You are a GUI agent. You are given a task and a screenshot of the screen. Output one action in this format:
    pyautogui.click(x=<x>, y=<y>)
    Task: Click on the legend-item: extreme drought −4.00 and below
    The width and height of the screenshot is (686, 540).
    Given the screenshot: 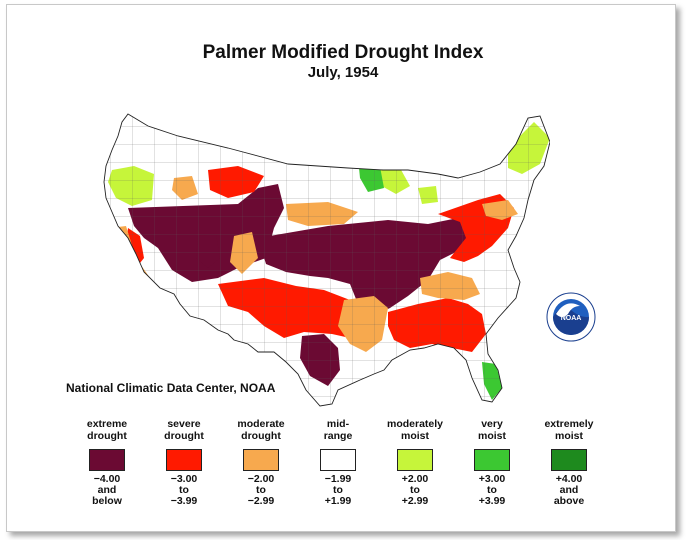 What is the action you would take?
    pyautogui.click(x=107, y=462)
    